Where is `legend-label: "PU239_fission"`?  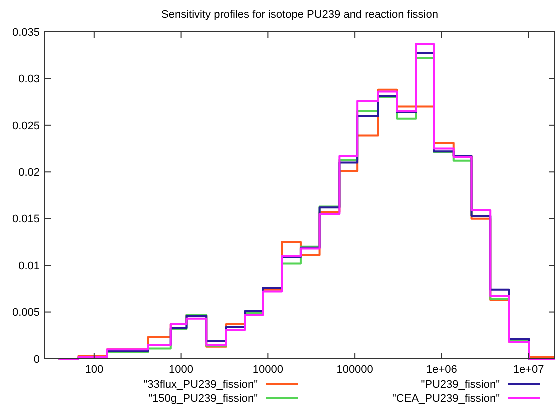
legend-label: "PU239_fission" is located at coordinates (460, 384).